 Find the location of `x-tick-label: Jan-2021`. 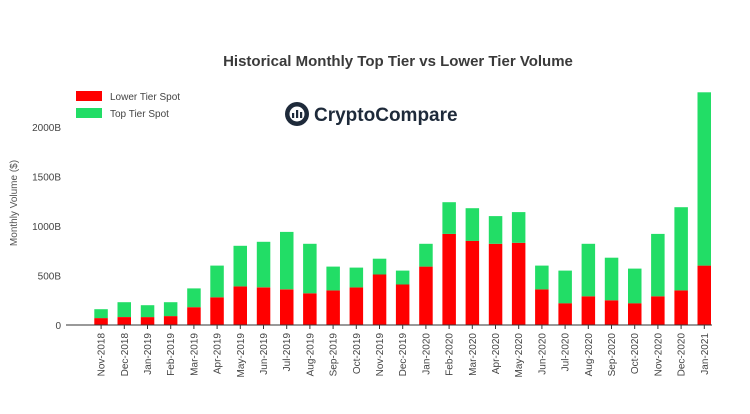

x-tick-label: Jan-2021 is located at coordinates (705, 354).